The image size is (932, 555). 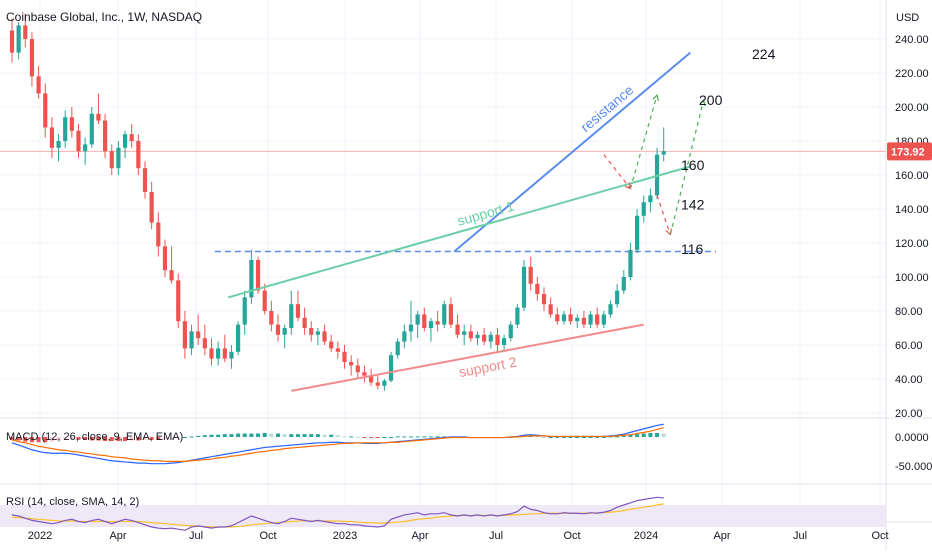 What do you see at coordinates (95, 437) in the screenshot?
I see `macd-title: MACD (12, 26, close, 9, EMA, EMA)` at bounding box center [95, 437].